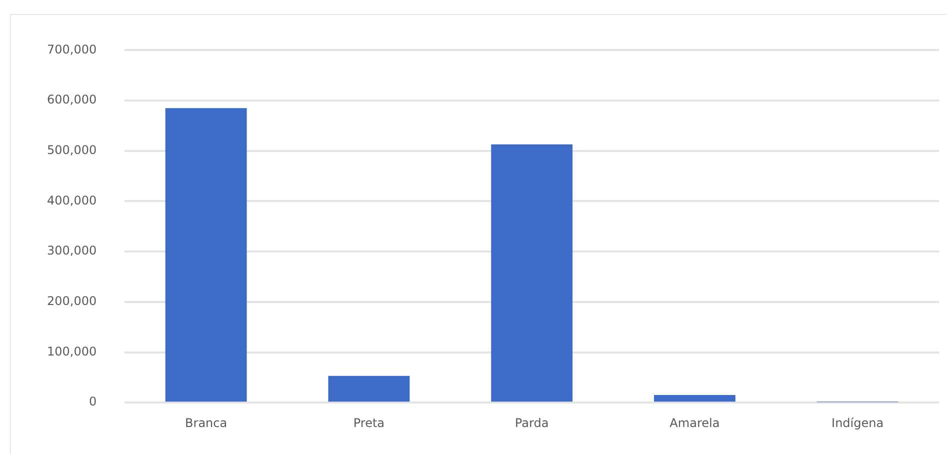 This screenshot has width=947, height=454. I want to click on x-tick-label: Parda, so click(531, 423).